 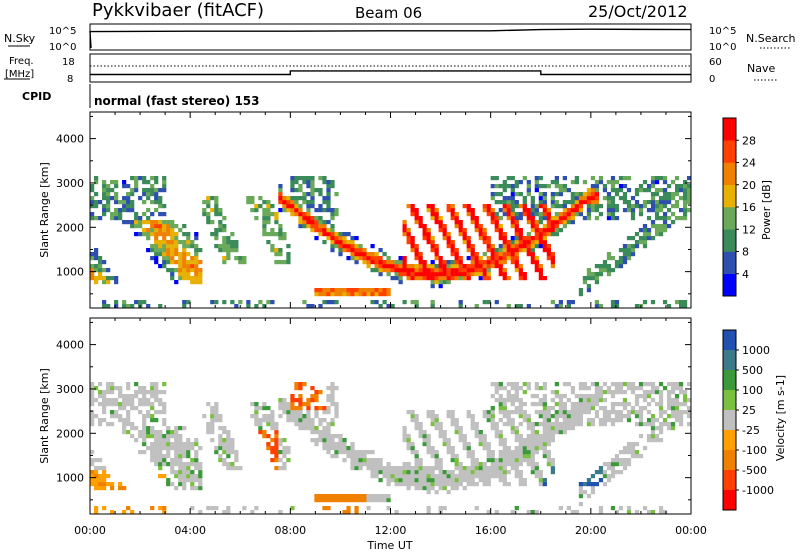 What do you see at coordinates (722, 31) in the screenshot?
I see `nsearch-top-tick: 10^5` at bounding box center [722, 31].